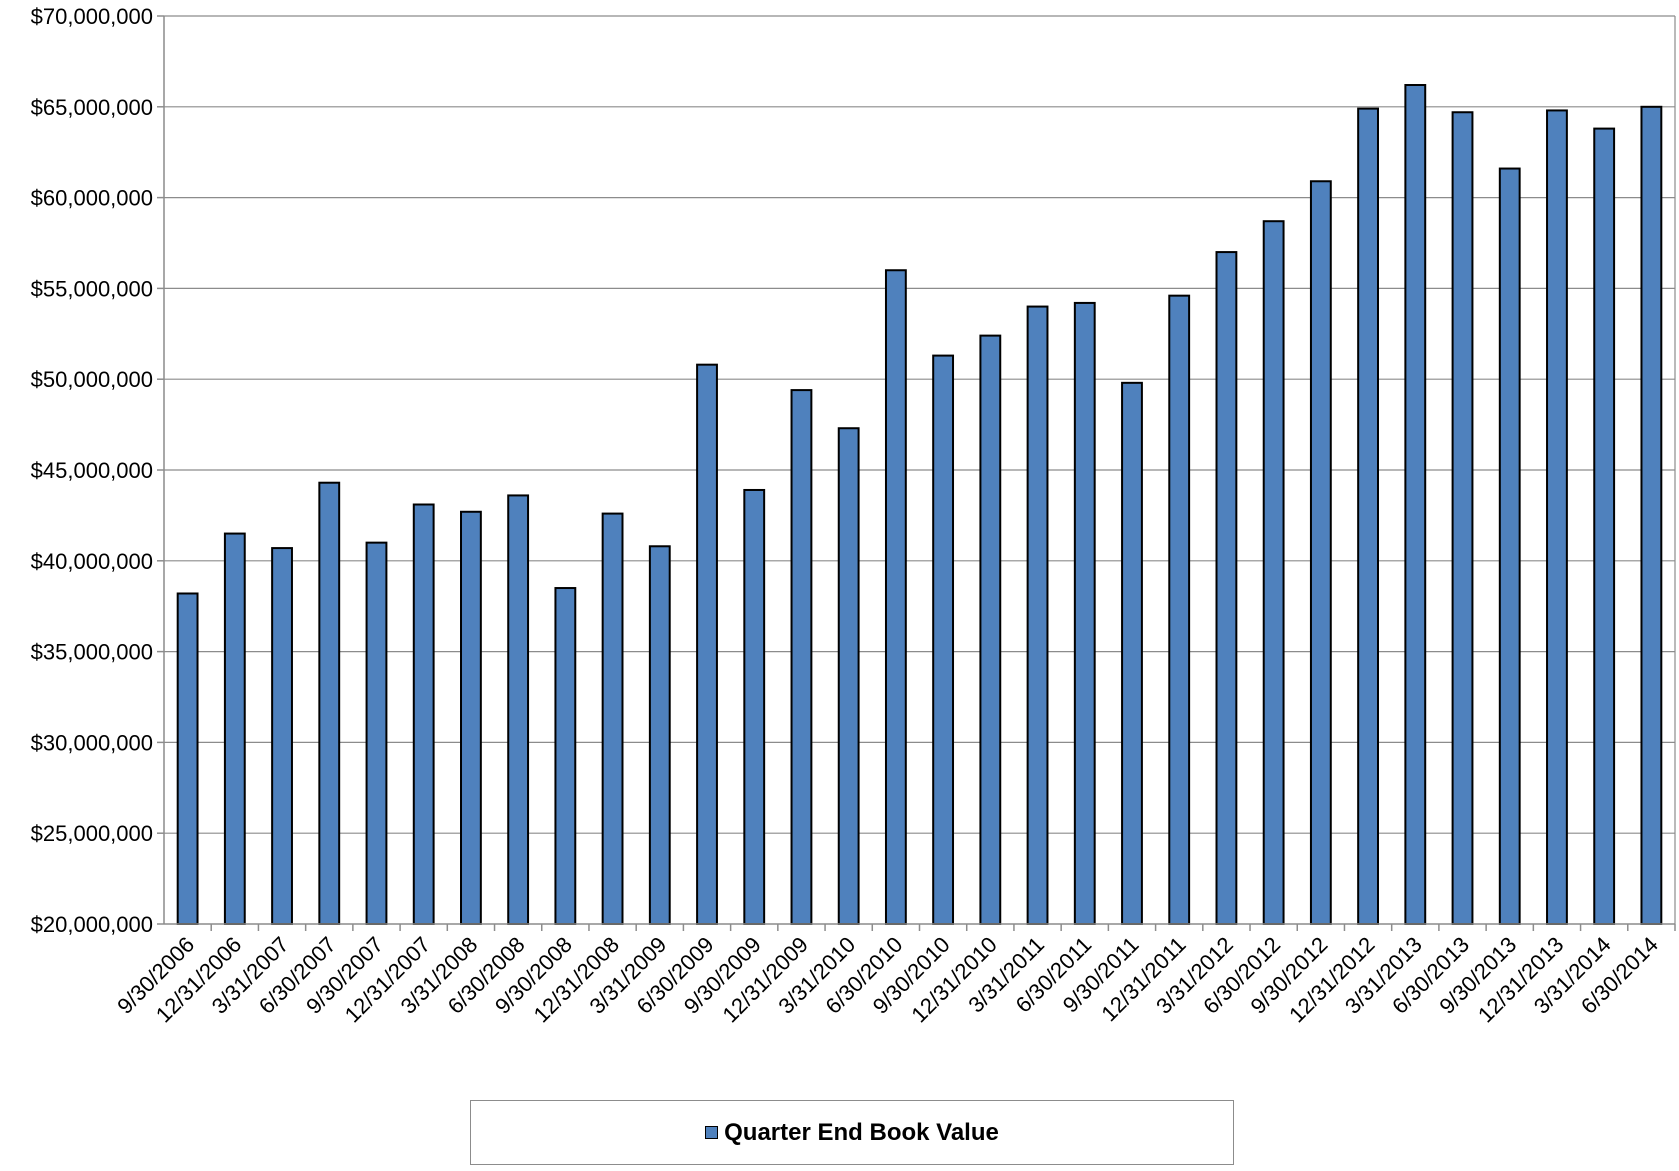 The width and height of the screenshot is (1679, 1171). What do you see at coordinates (92, 742) in the screenshot?
I see `y-tick-label: $30,000,000` at bounding box center [92, 742].